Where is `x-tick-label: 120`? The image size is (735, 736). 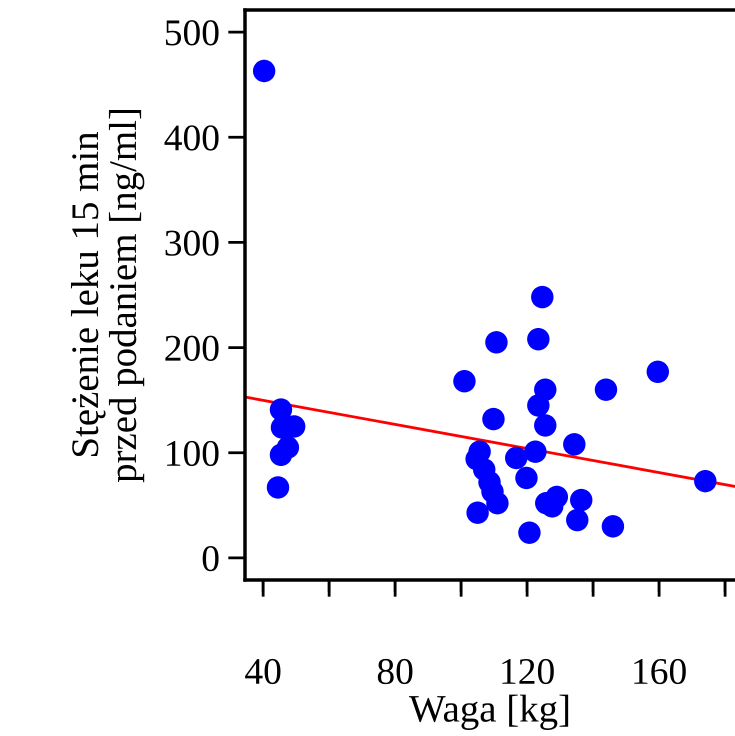 x-tick-label: 120 is located at coordinates (528, 671).